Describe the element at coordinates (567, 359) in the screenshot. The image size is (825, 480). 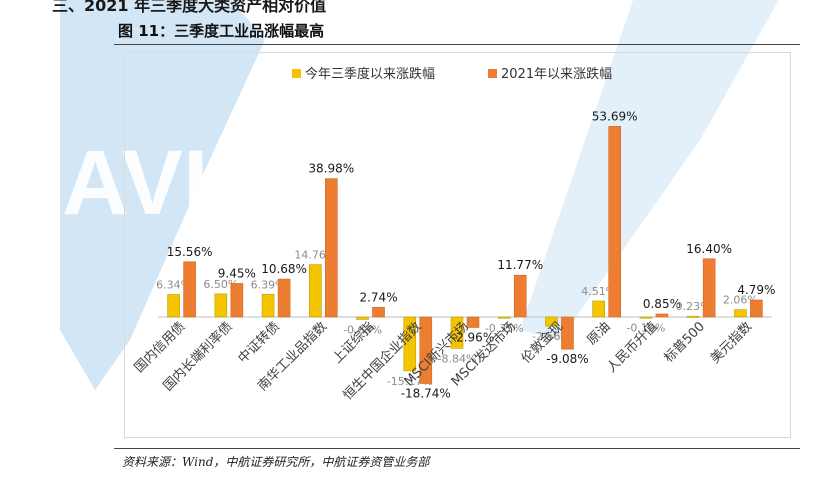
I see `data-label-s1-8: -9.08%` at that location.